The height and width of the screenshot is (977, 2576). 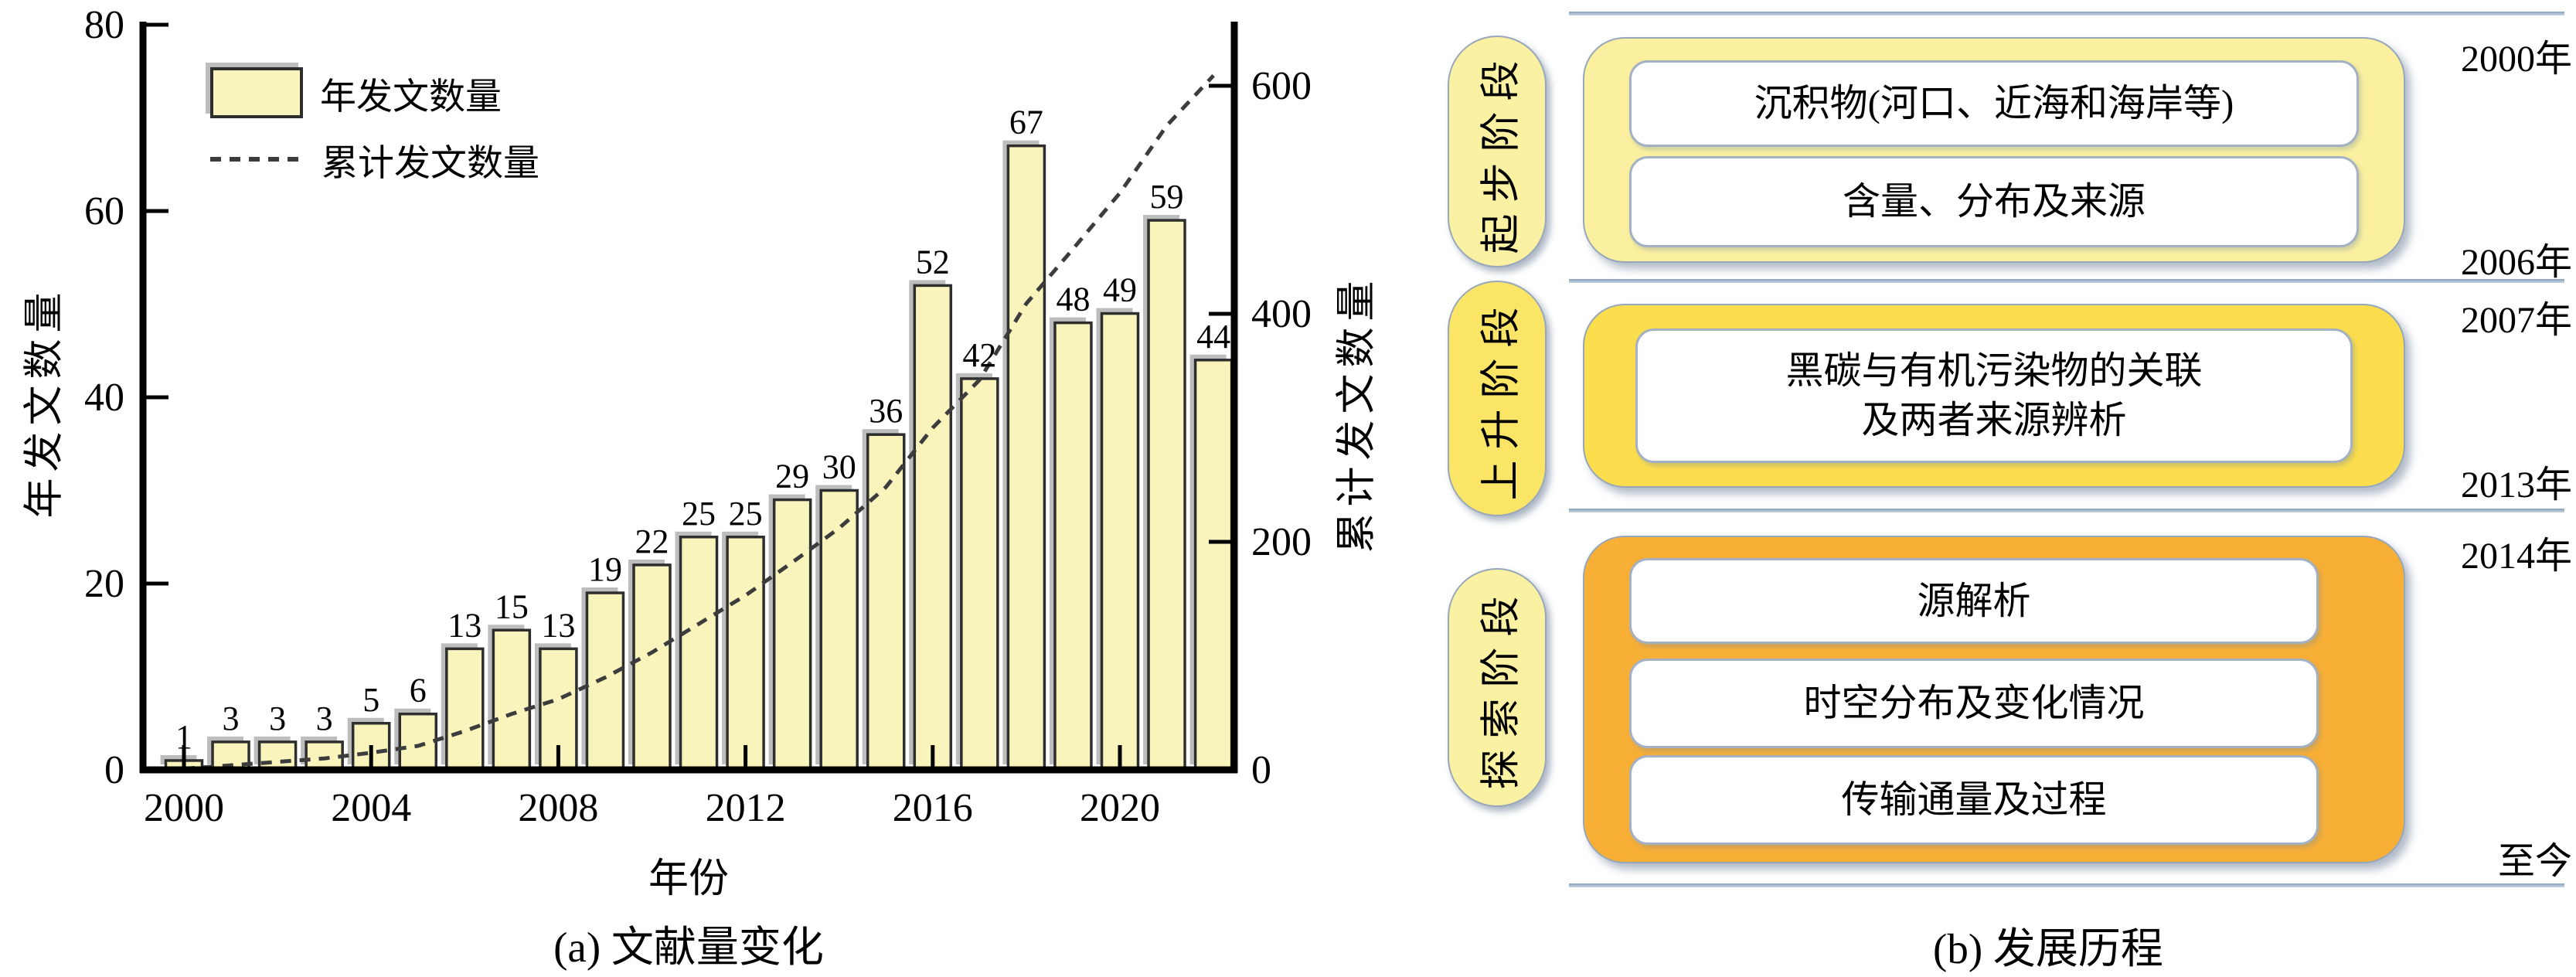 What do you see at coordinates (1974, 703) in the screenshot?
I see `stage3-topic-distribution: 时空分布及变化情况` at bounding box center [1974, 703].